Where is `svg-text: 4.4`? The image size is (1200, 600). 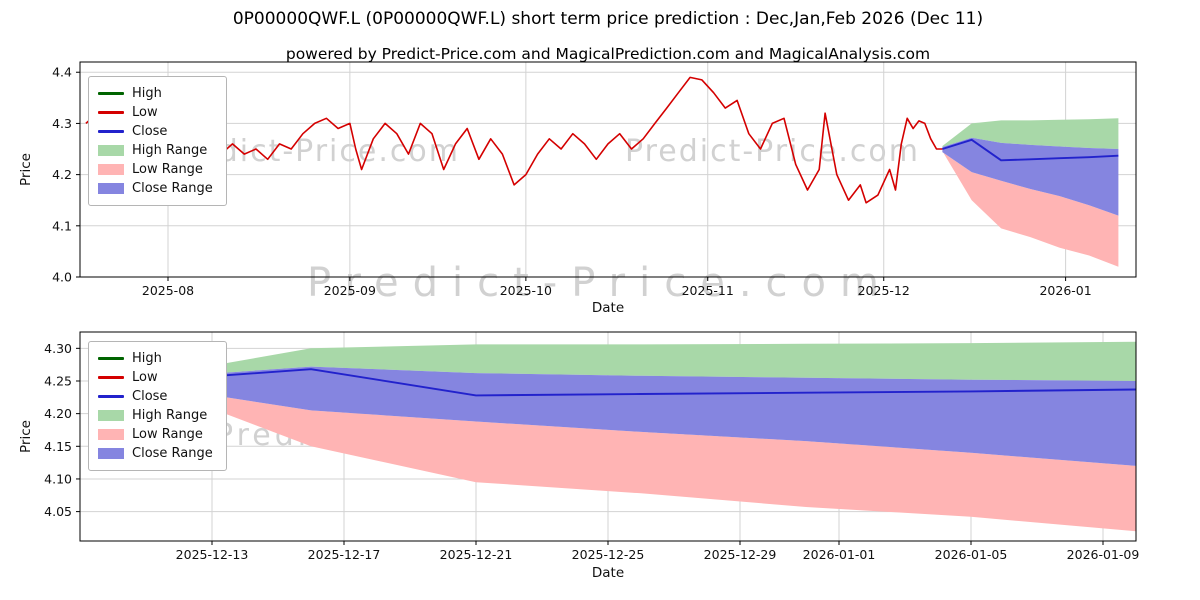
svg-text: 4.4 is located at coordinates (62, 72).